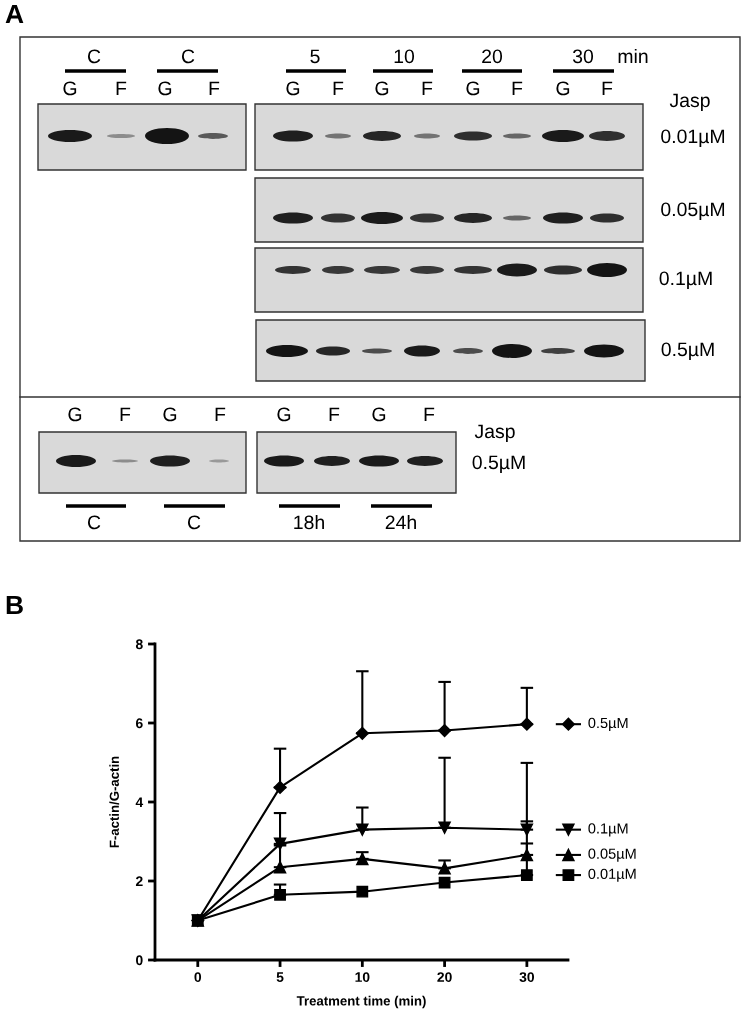 This screenshot has height=1015, width=745. I want to click on legend-label: 0.05µM, so click(612, 855).